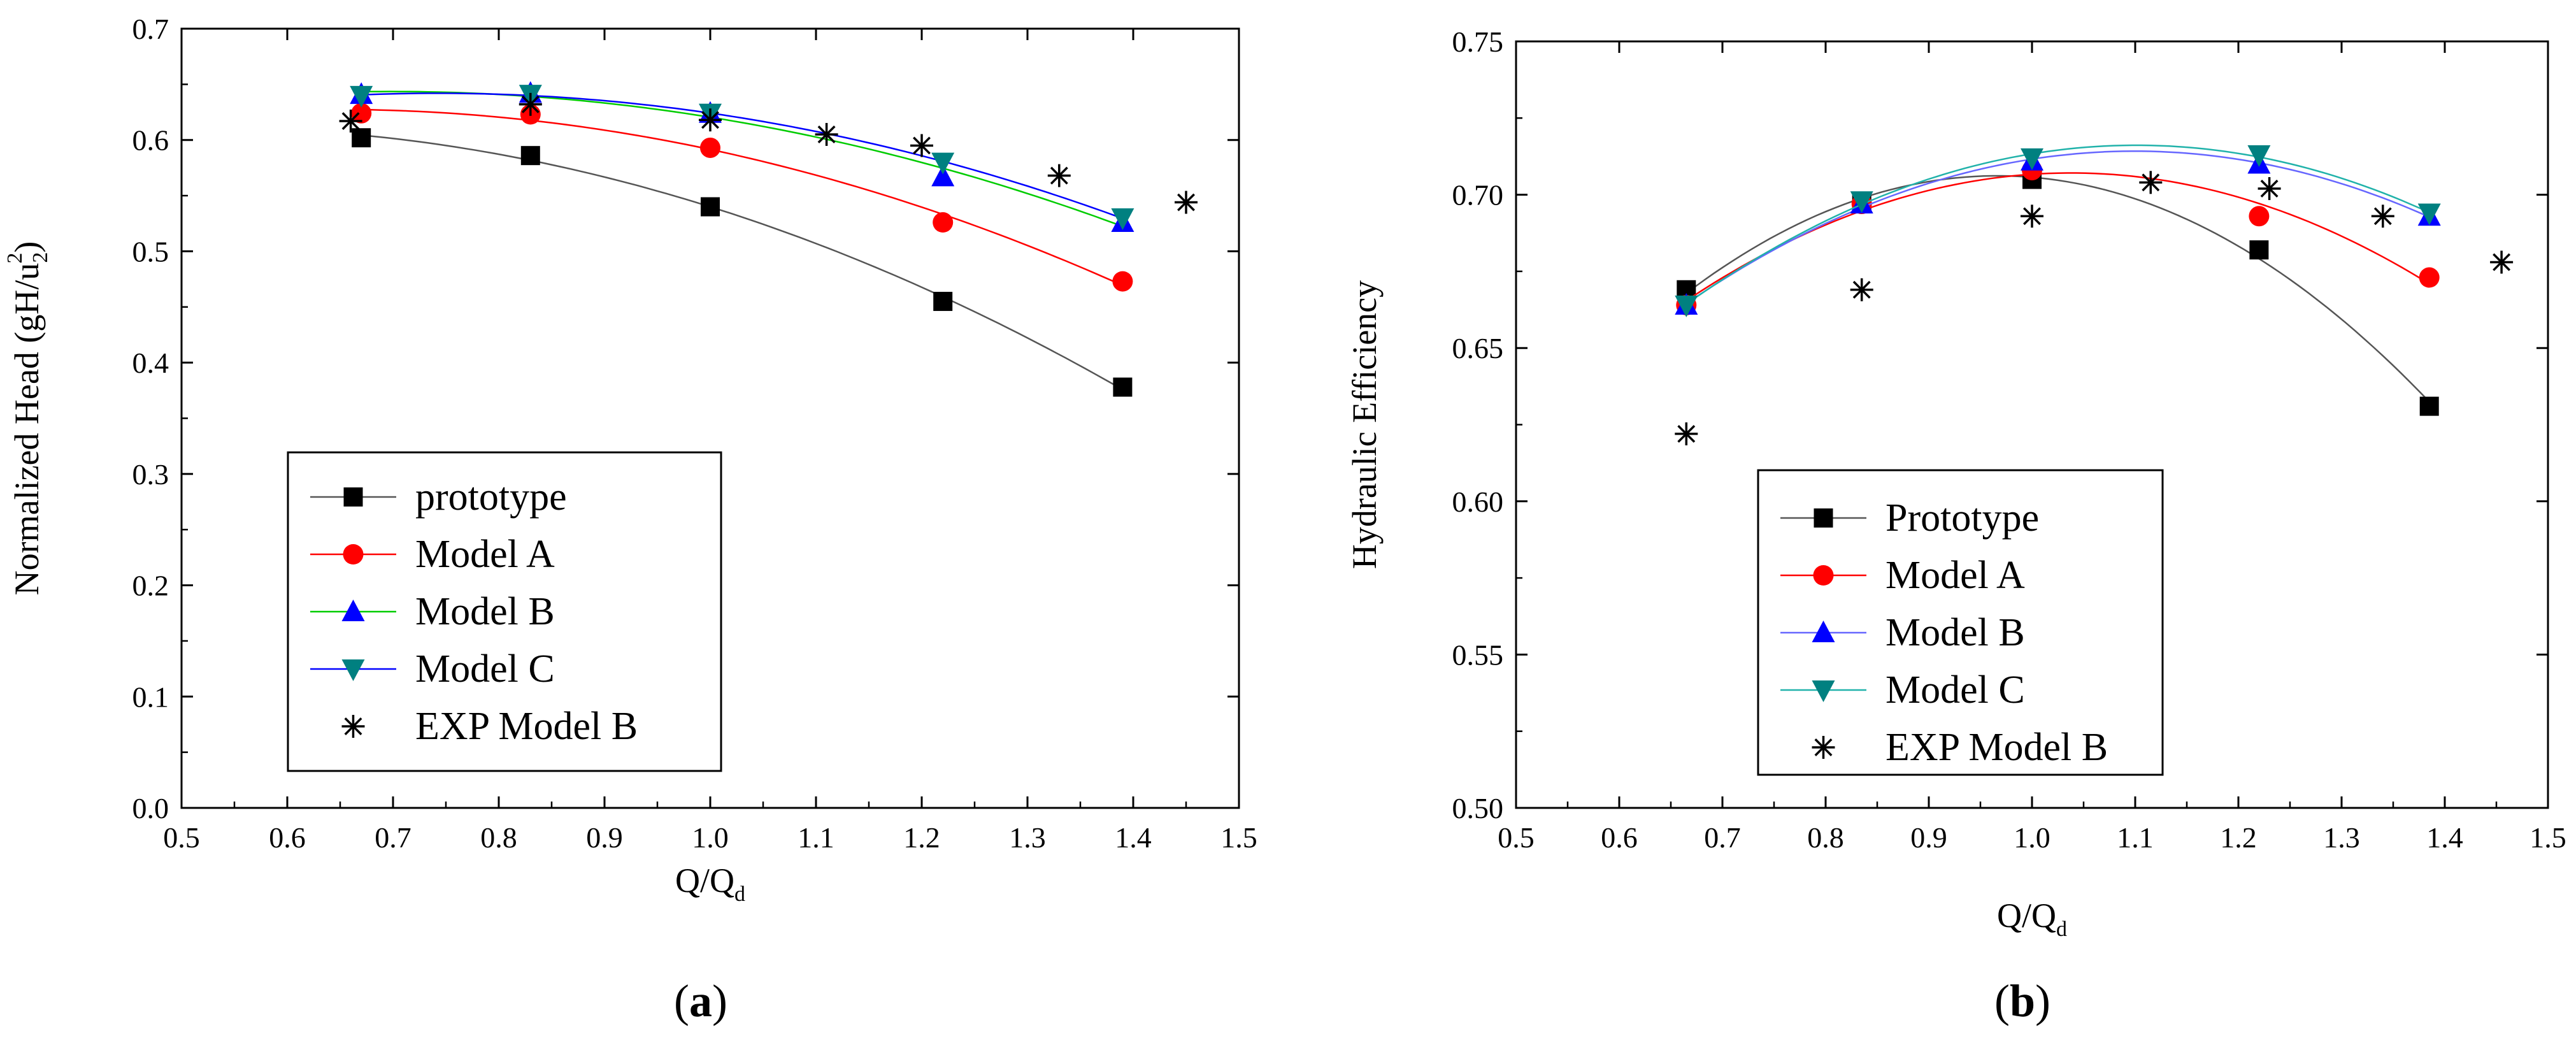 The height and width of the screenshot is (1043, 2576). I want to click on y-tick-label: 0.70, so click(1478, 196).